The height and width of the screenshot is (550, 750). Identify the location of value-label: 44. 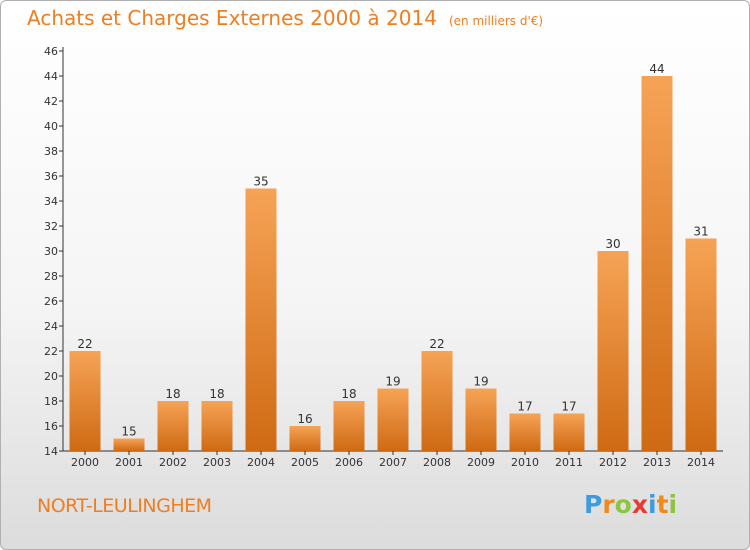
(656, 69).